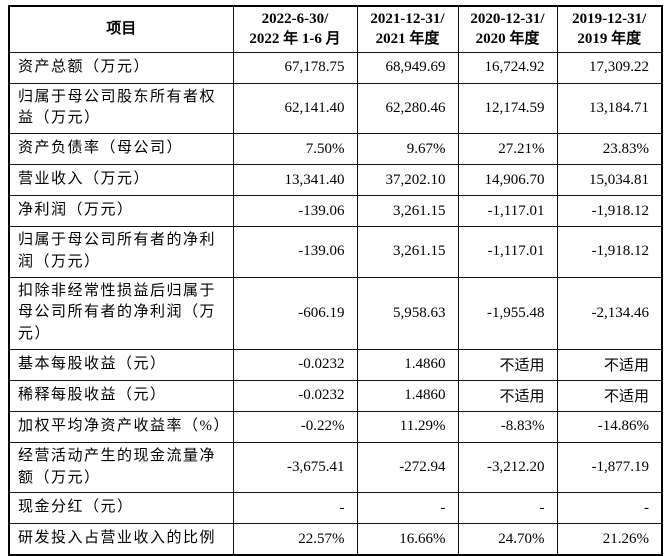  What do you see at coordinates (407, 29) in the screenshot?
I see `header-period-2021: 2021-12-31/ 2021 年度` at bounding box center [407, 29].